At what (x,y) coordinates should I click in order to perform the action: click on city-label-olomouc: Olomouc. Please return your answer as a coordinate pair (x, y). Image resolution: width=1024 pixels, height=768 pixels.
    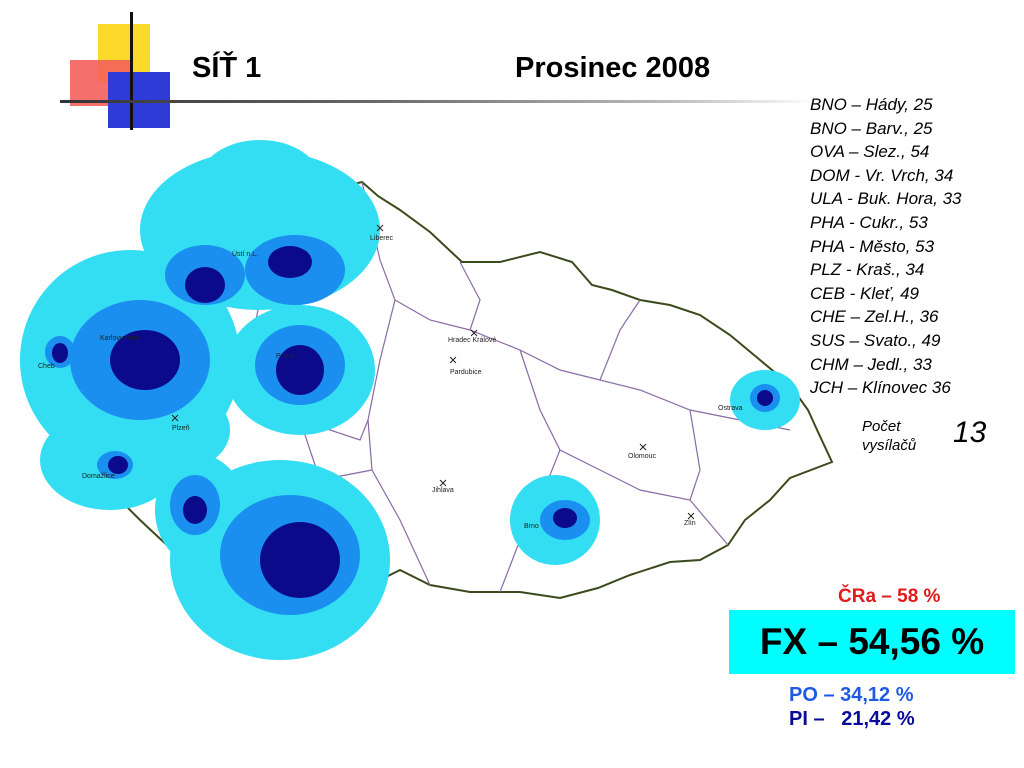
    Looking at the image, I should click on (642, 456).